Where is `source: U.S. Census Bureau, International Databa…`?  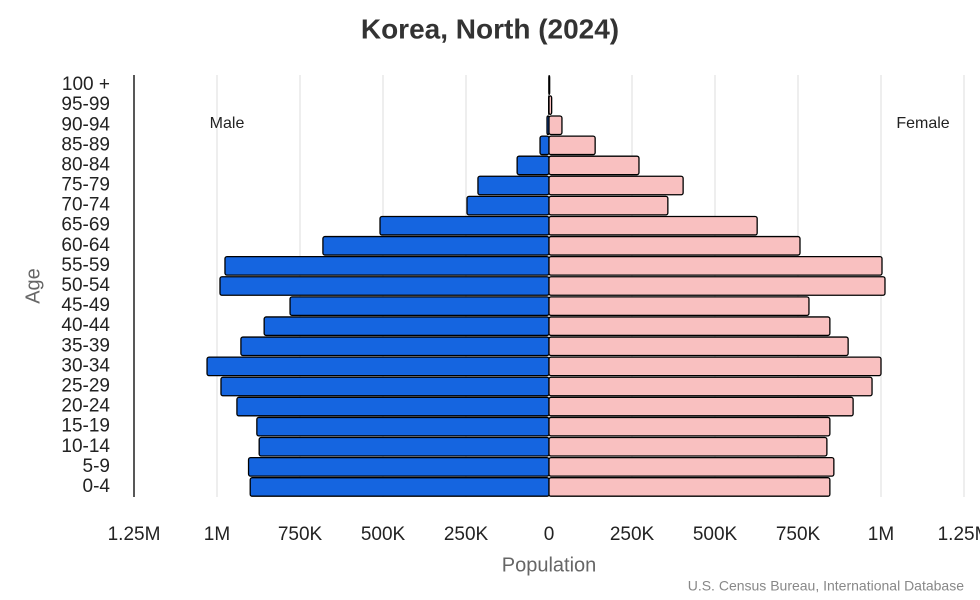
source: U.S. Census Bureau, International Databa… is located at coordinates (826, 586).